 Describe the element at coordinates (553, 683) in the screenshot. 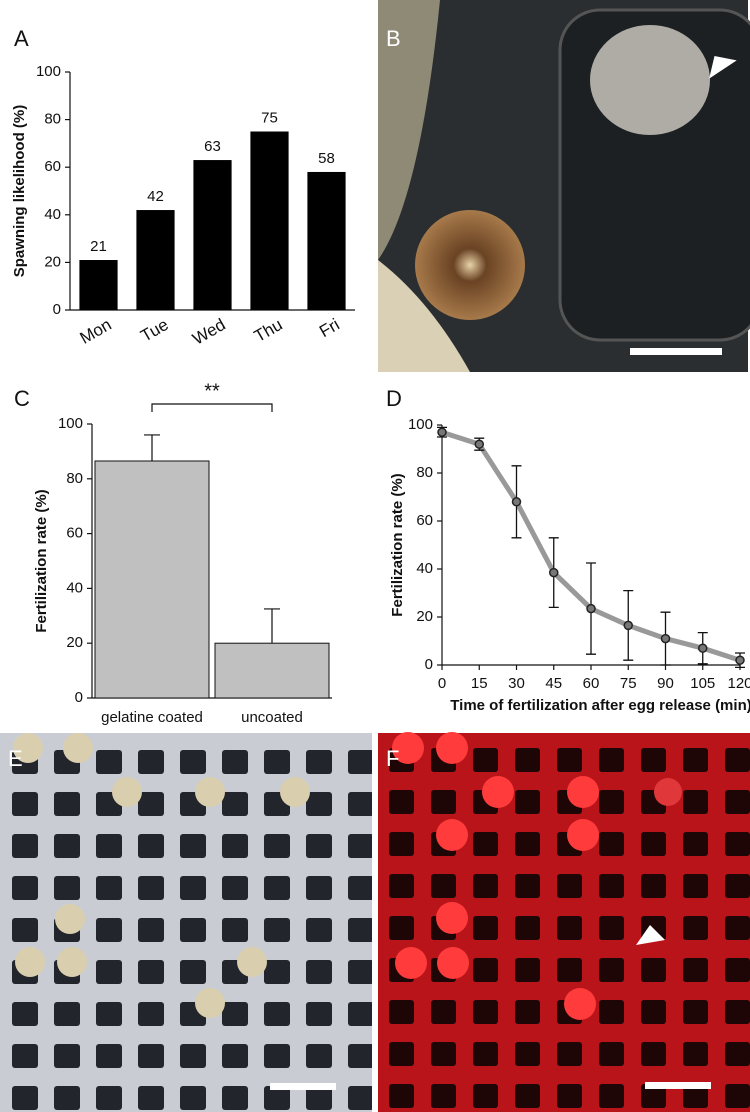

I see `x-tick-label: 45` at that location.